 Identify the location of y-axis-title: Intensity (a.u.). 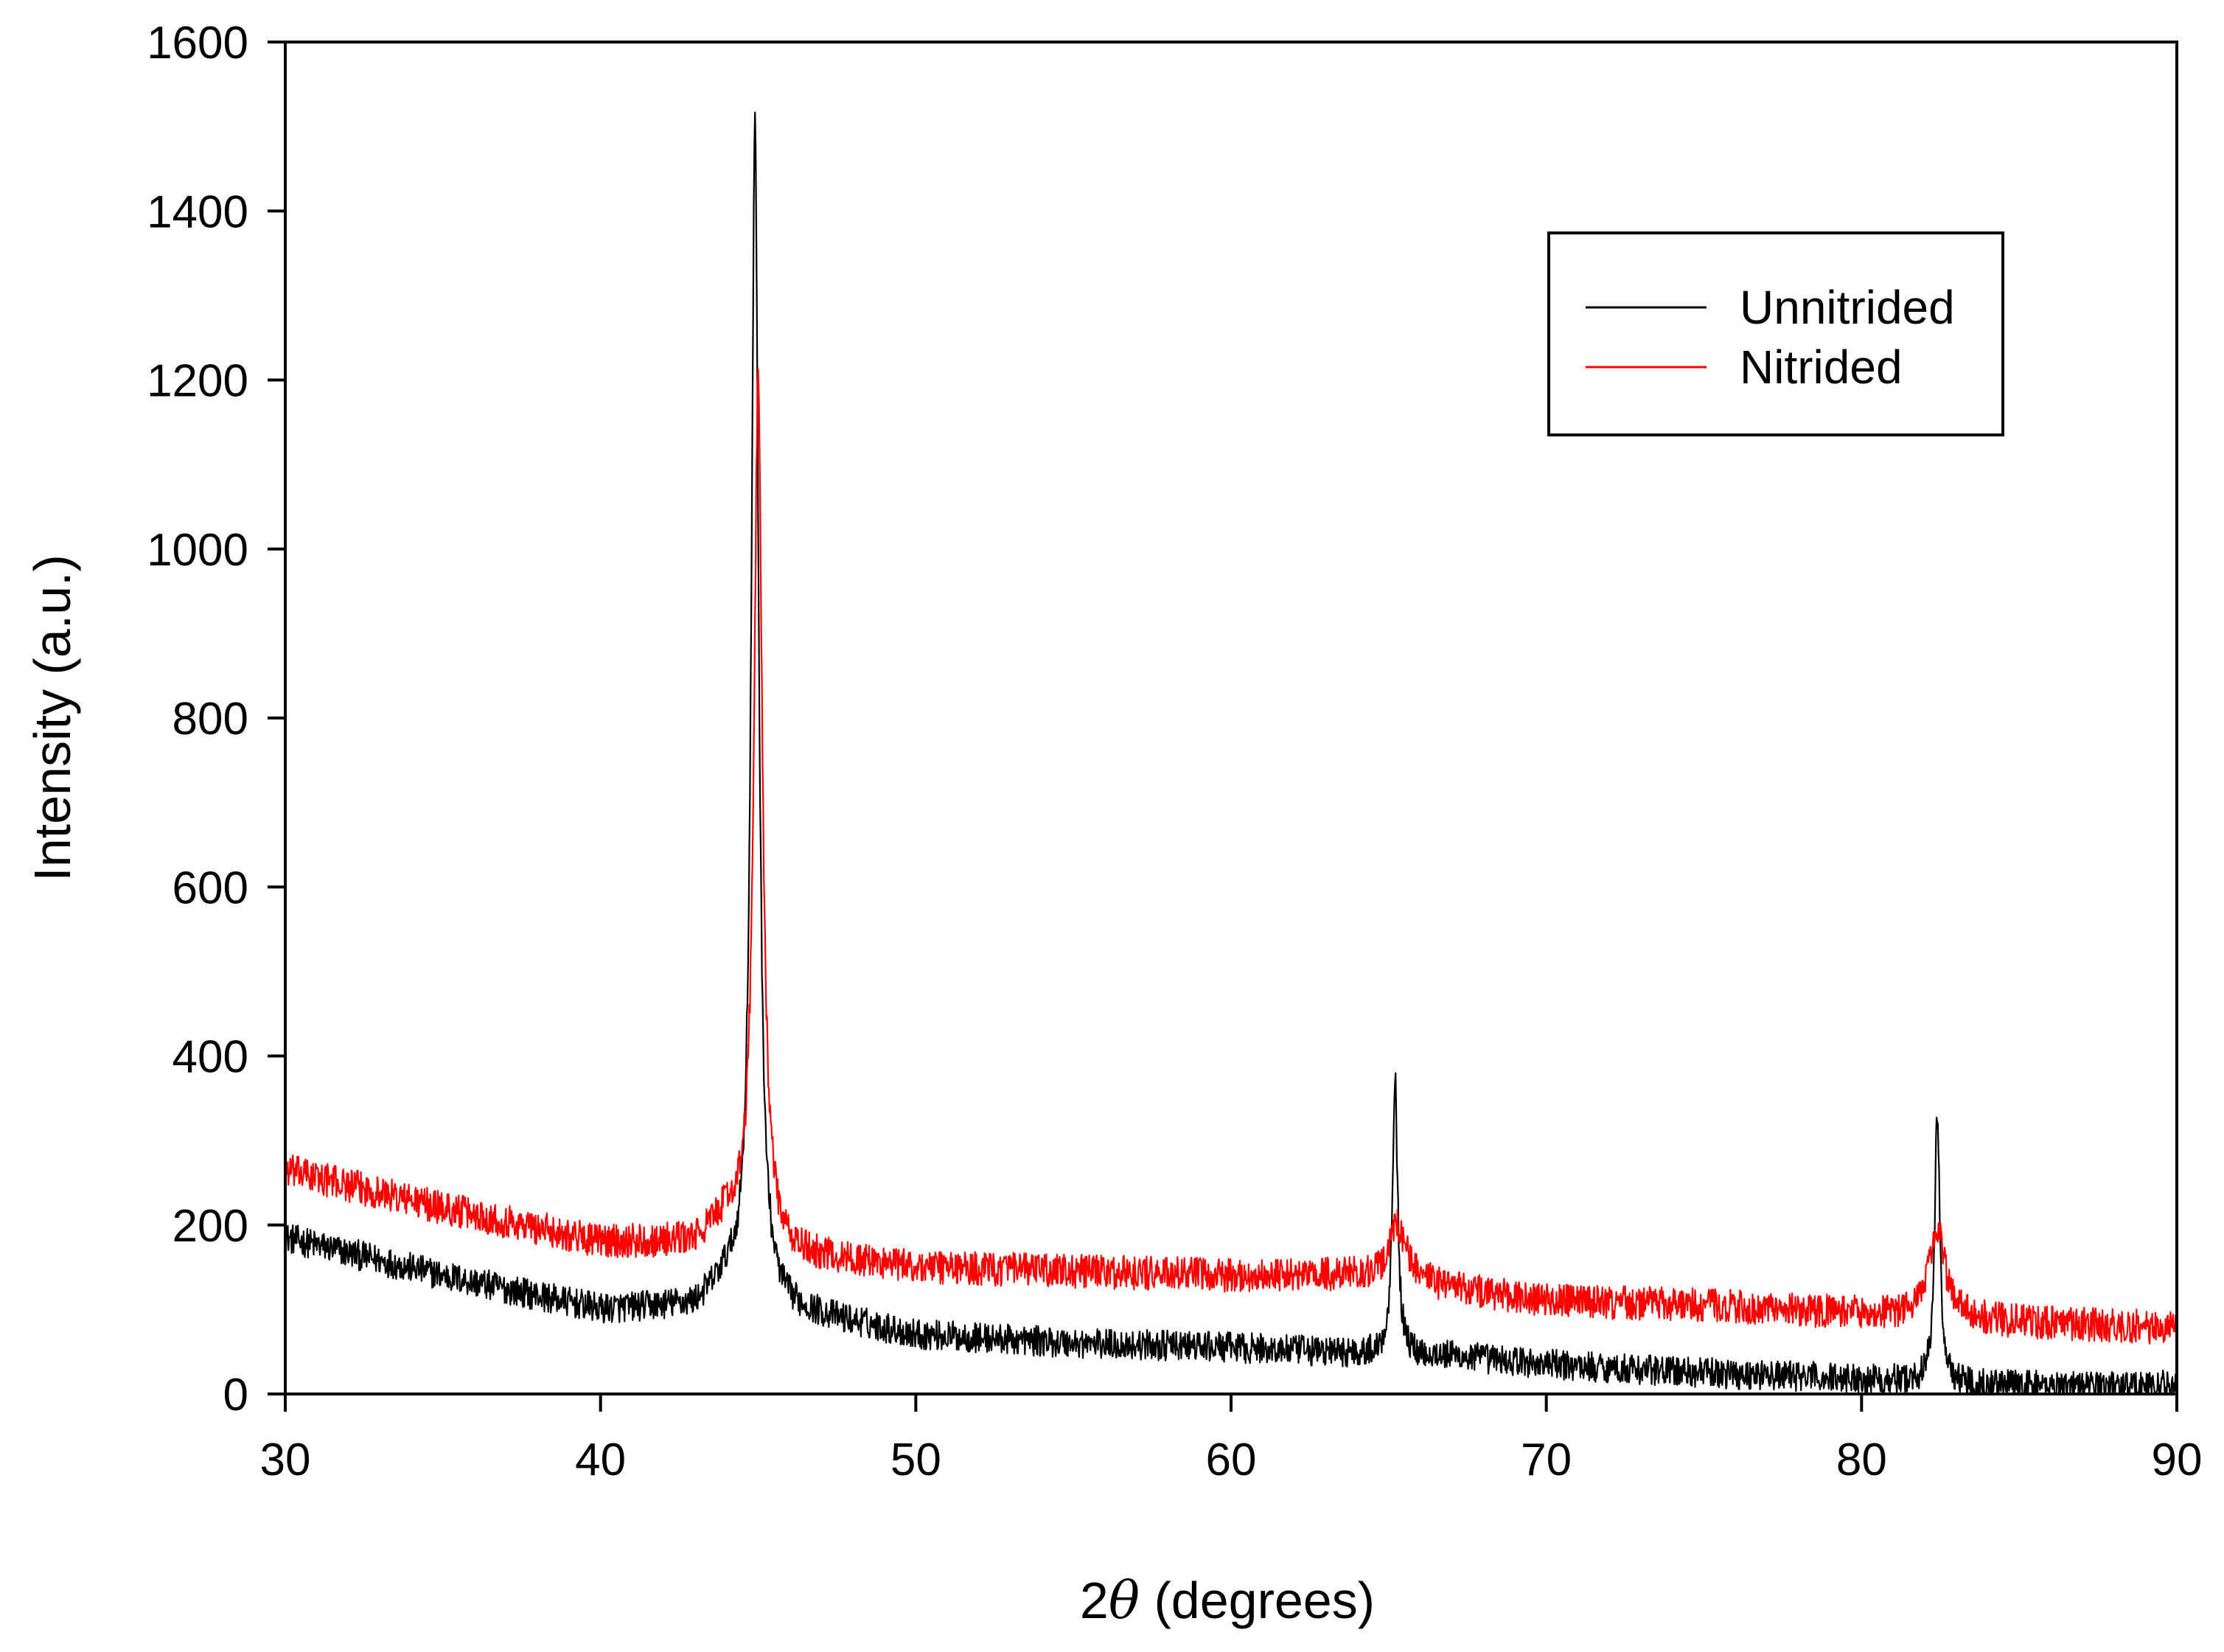
(52, 718).